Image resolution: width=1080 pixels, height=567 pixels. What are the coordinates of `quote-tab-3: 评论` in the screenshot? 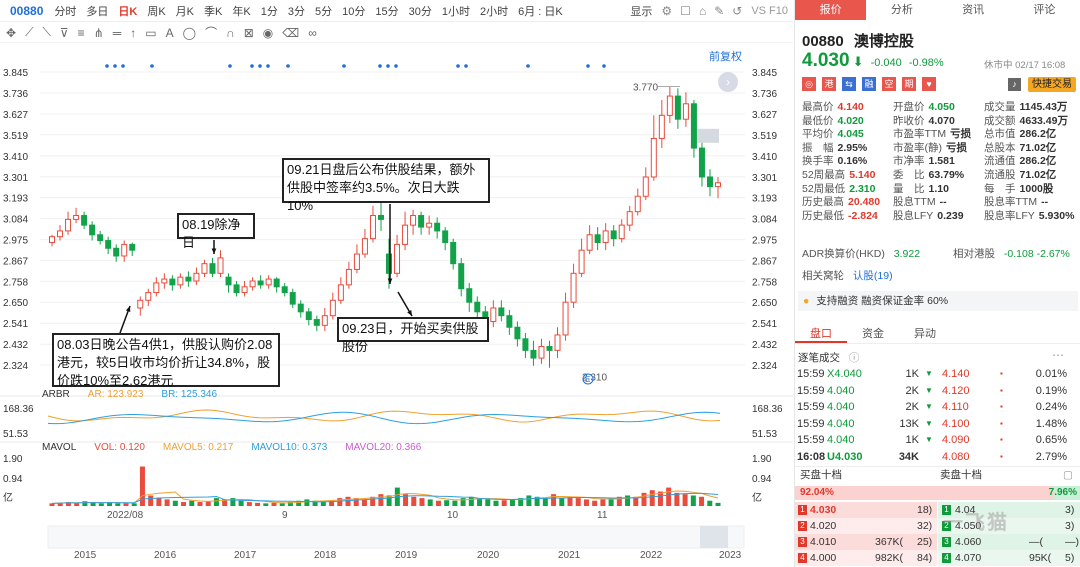 It's located at (1044, 10).